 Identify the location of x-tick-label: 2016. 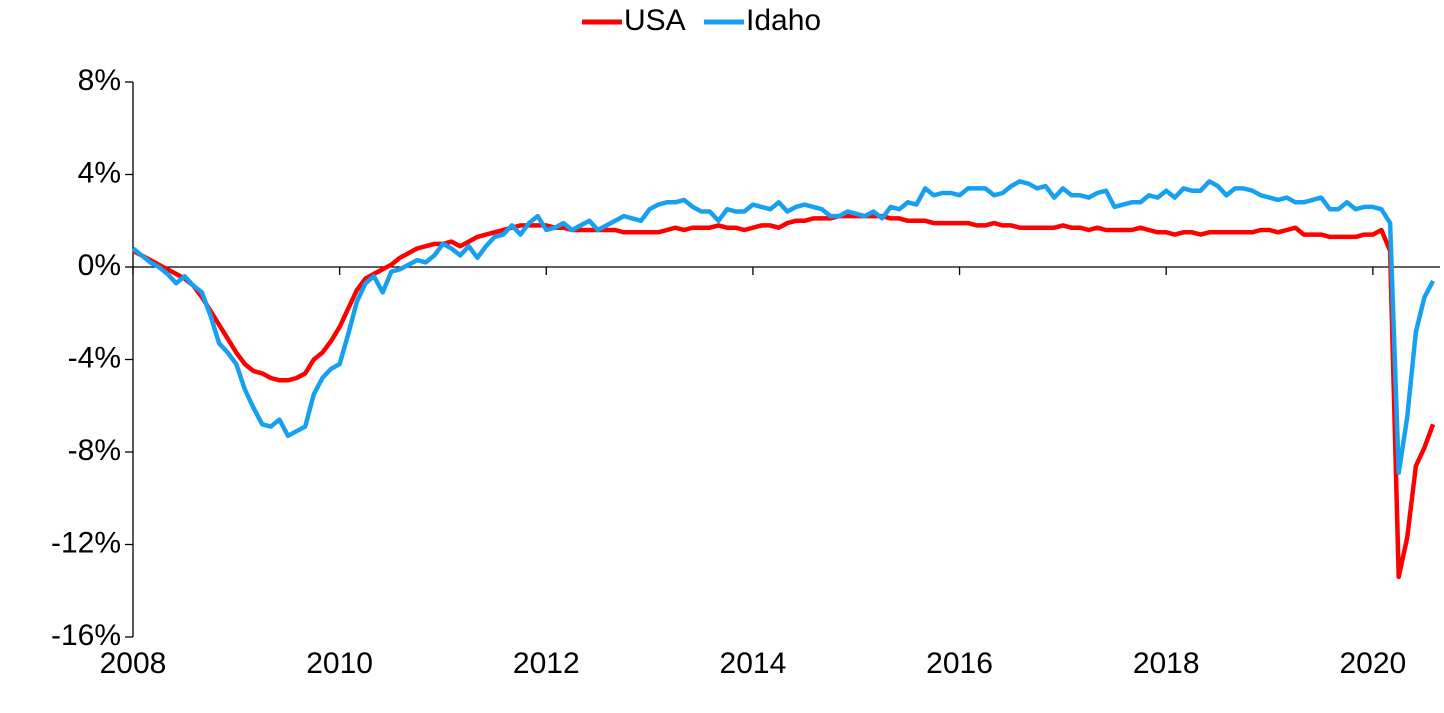
(959, 663).